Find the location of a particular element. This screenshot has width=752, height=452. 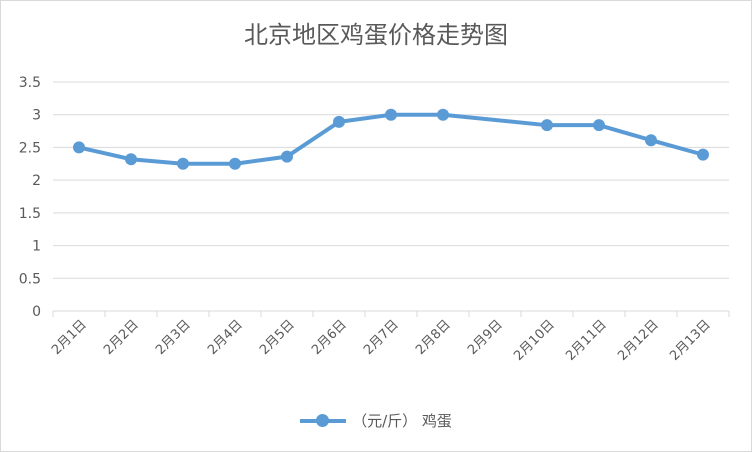

y-tick-label: 3.5 is located at coordinates (30, 83).